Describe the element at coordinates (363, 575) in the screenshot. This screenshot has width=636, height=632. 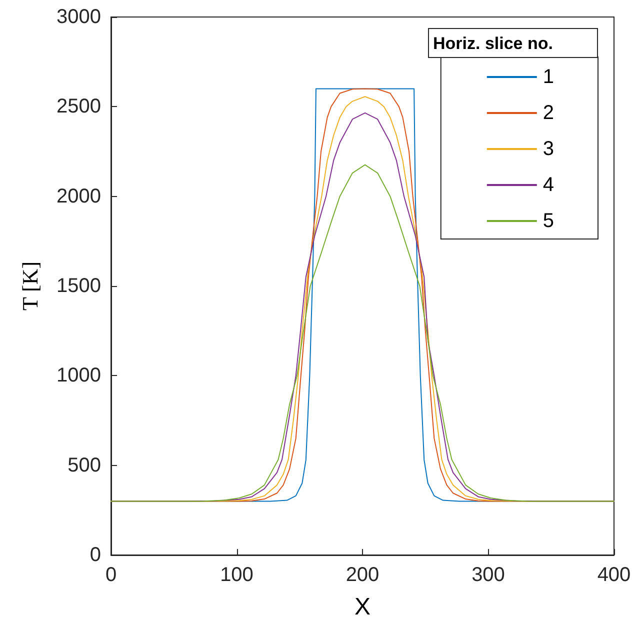
I see `x-tick-label: 200` at that location.